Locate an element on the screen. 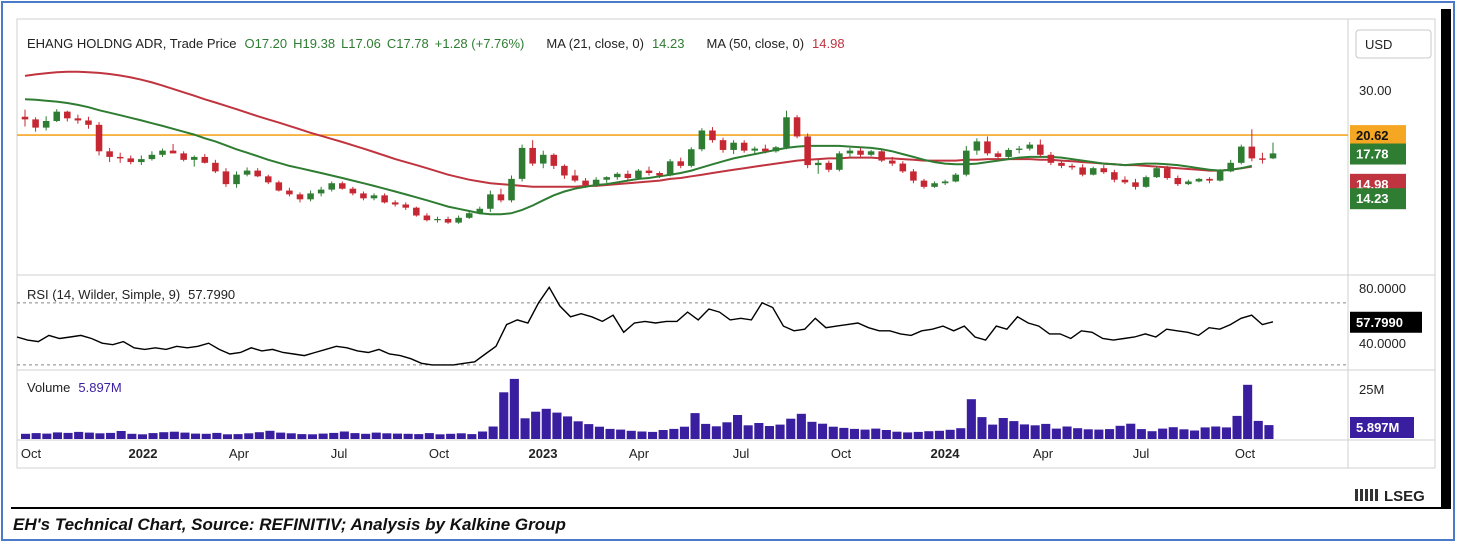  price-tag-close: 17.78 is located at coordinates (1372, 154).